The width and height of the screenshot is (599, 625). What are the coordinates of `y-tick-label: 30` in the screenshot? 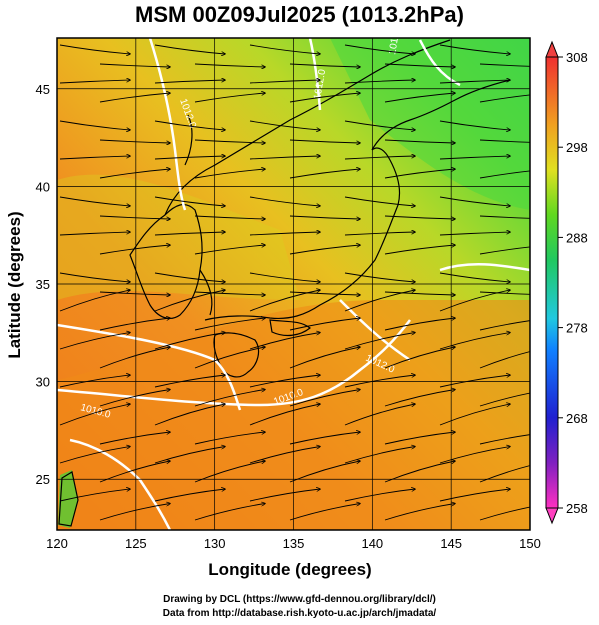 It's located at (43, 382).